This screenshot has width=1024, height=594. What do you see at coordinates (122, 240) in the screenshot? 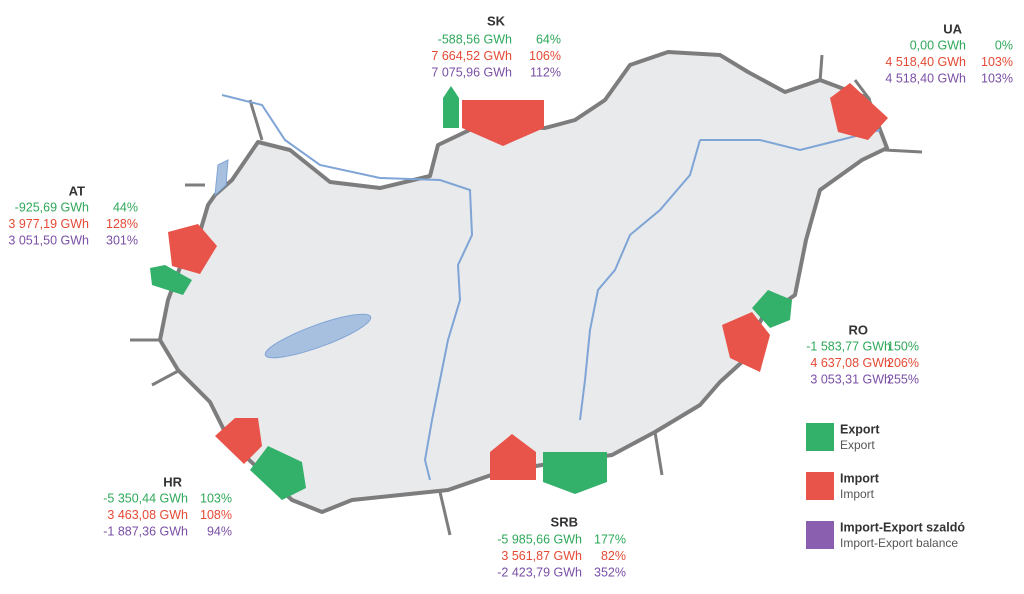
I see `balance-percent: 301%` at bounding box center [122, 240].